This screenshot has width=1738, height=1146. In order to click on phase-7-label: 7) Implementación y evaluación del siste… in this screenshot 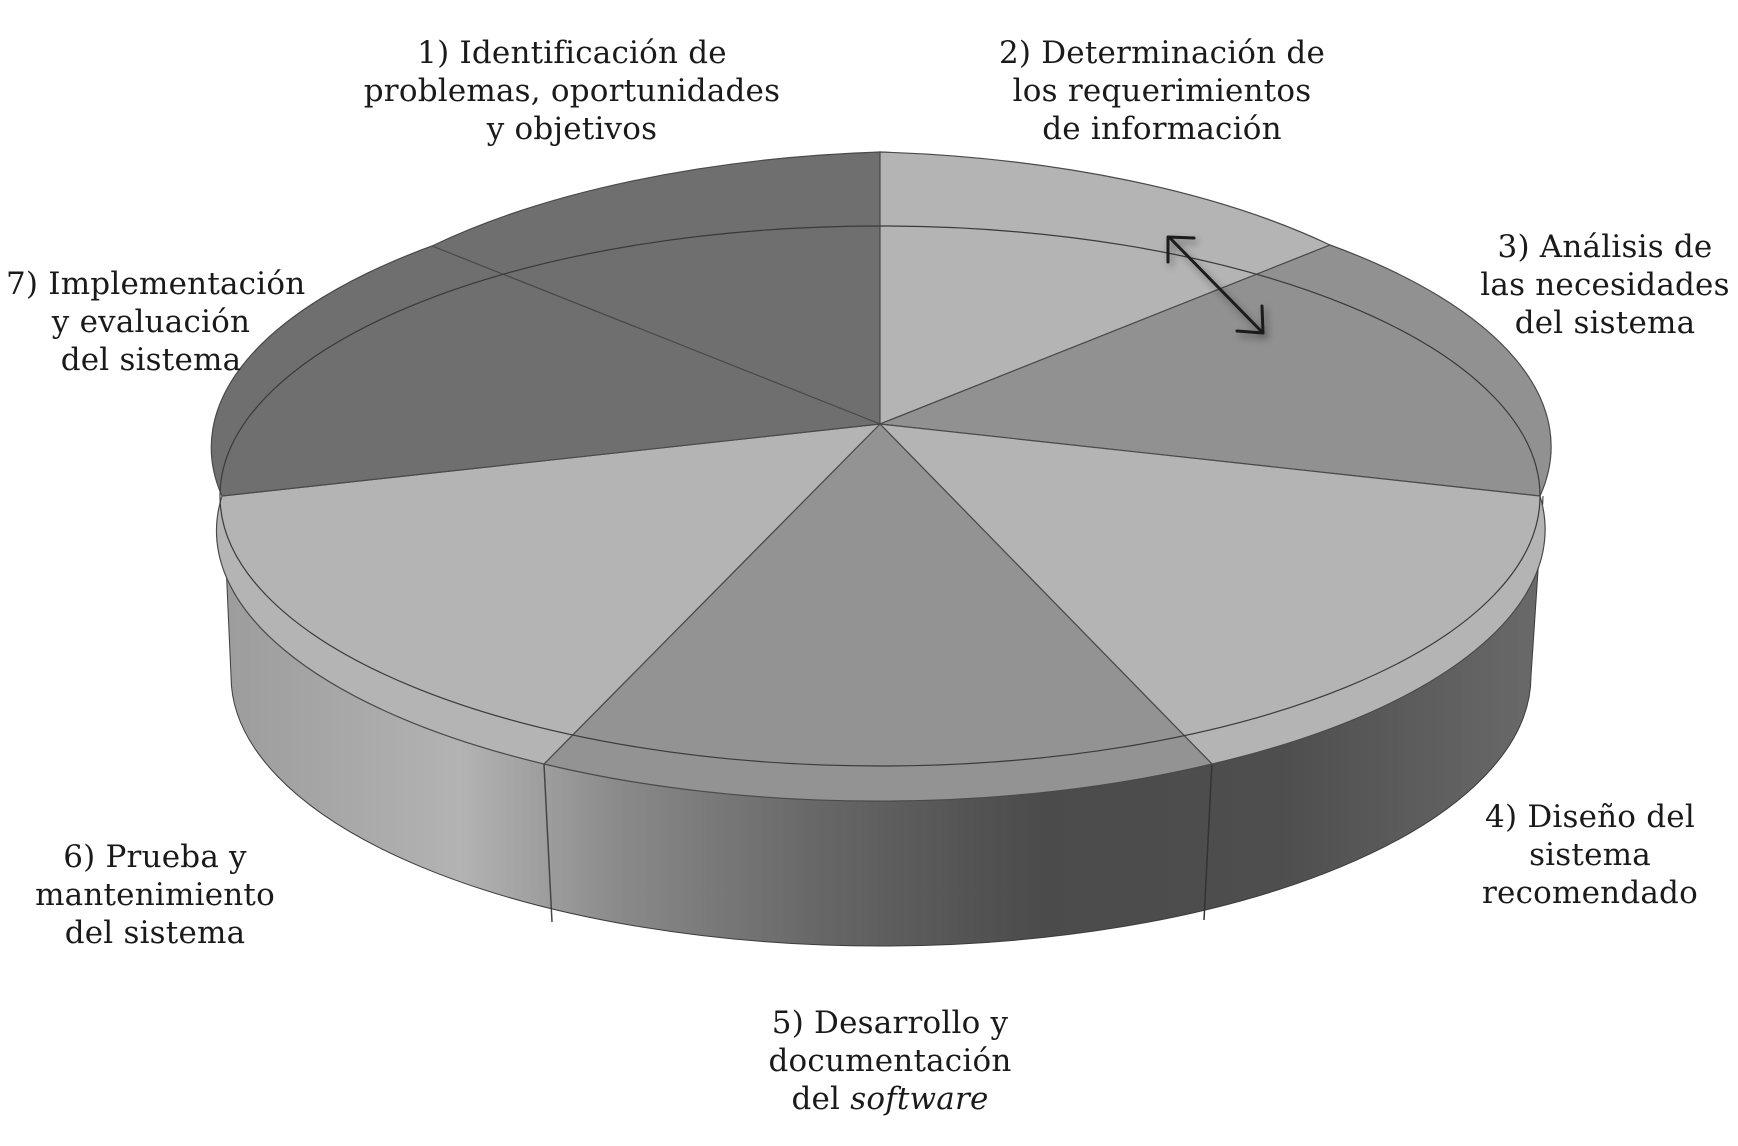, I will do `click(156, 322)`.